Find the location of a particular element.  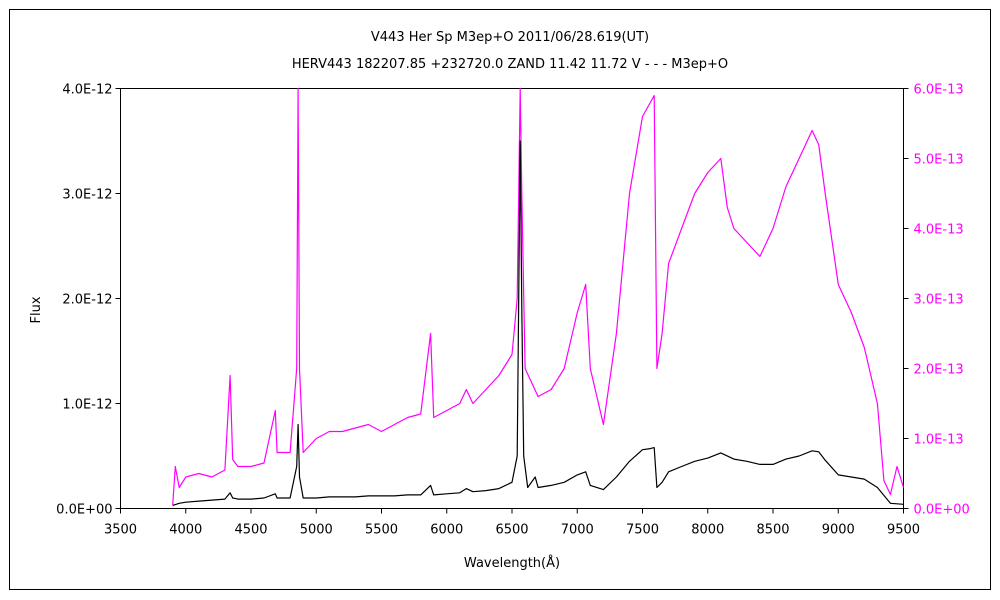

x-axis-label: Wavelength(Å) is located at coordinates (512, 563).